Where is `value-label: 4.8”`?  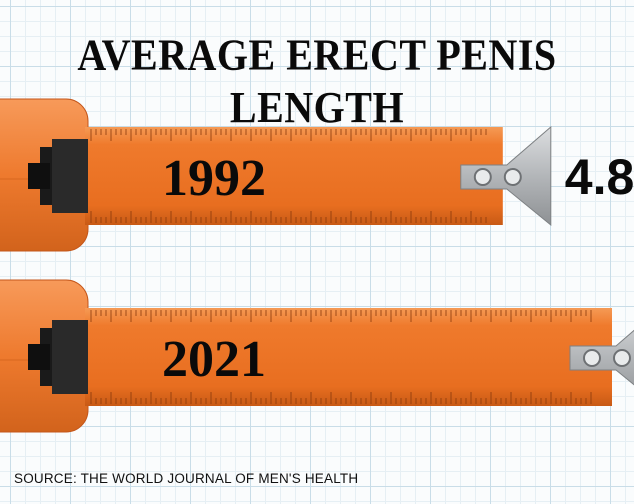
value-label: 4.8” is located at coordinates (599, 177).